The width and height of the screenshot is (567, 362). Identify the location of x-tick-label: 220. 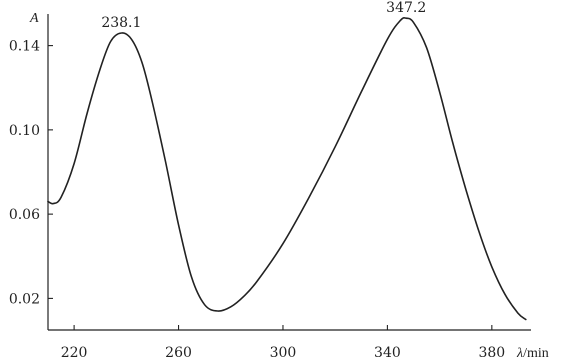
(74, 353).